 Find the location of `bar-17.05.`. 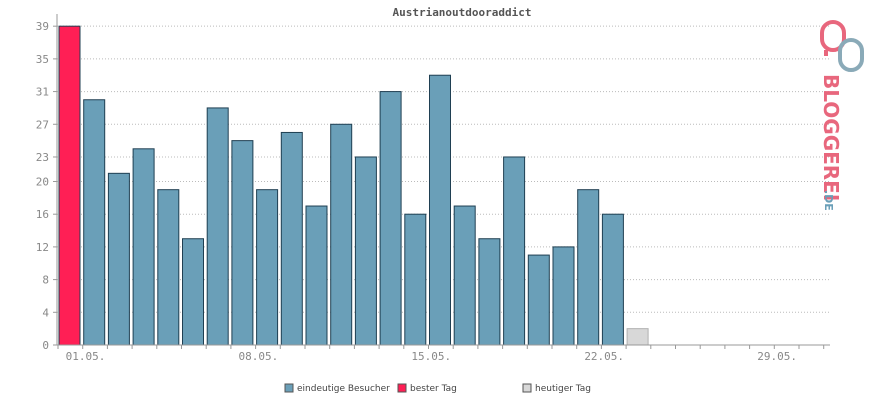

bar-17.05. is located at coordinates (464, 275).